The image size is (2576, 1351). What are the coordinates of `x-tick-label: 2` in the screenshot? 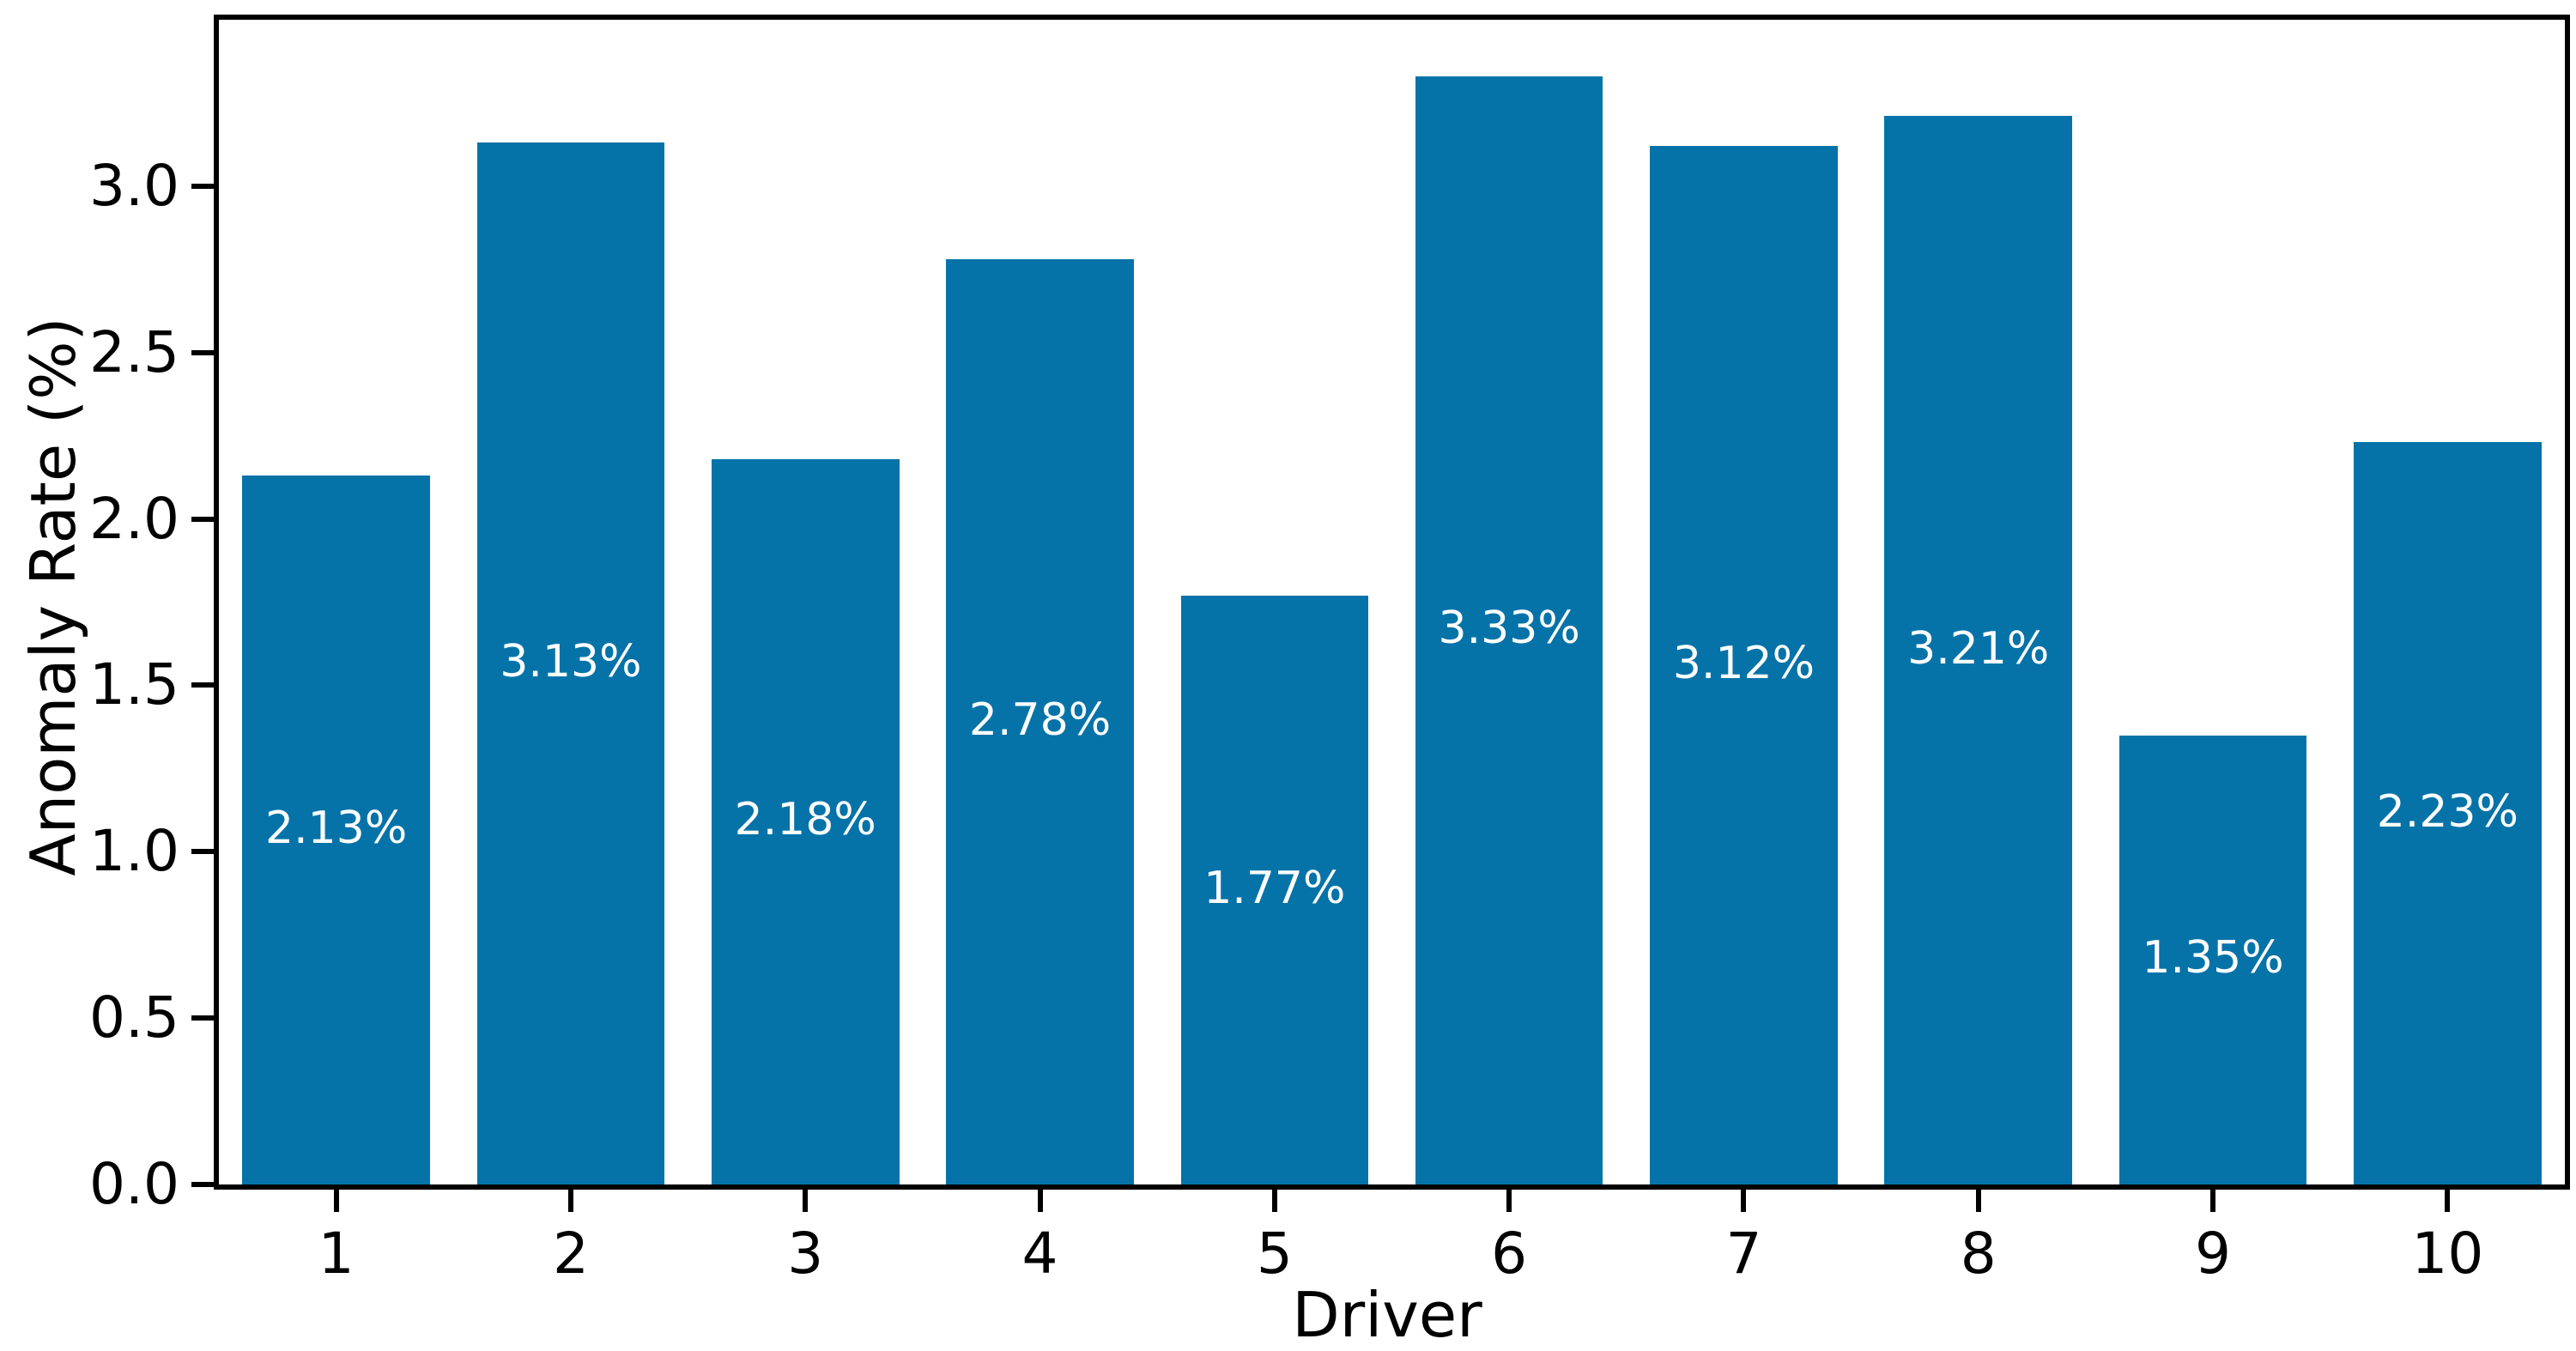 It's located at (570, 1254).